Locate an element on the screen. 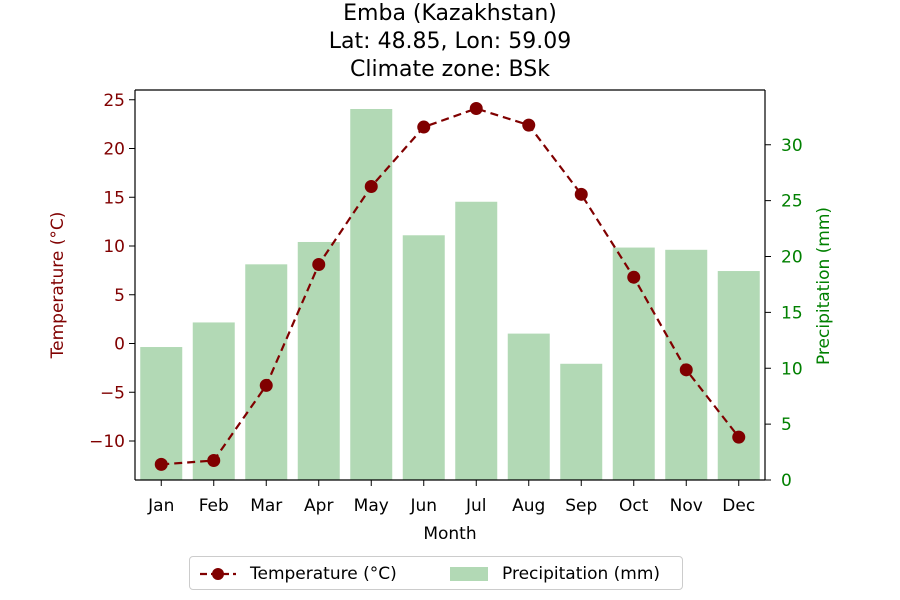  right-tick-label: 5 is located at coordinates (786, 425).